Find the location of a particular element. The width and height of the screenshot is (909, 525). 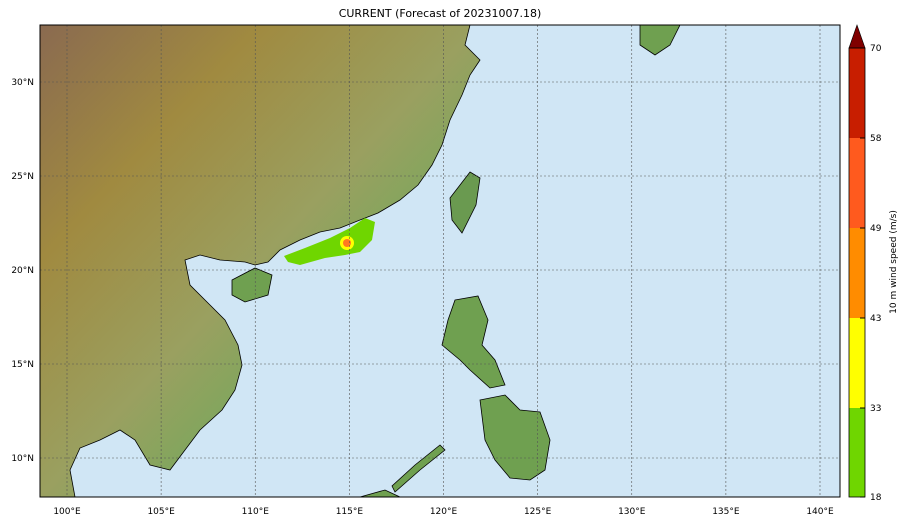

colorbar-tick-label: 49 is located at coordinates (876, 229).